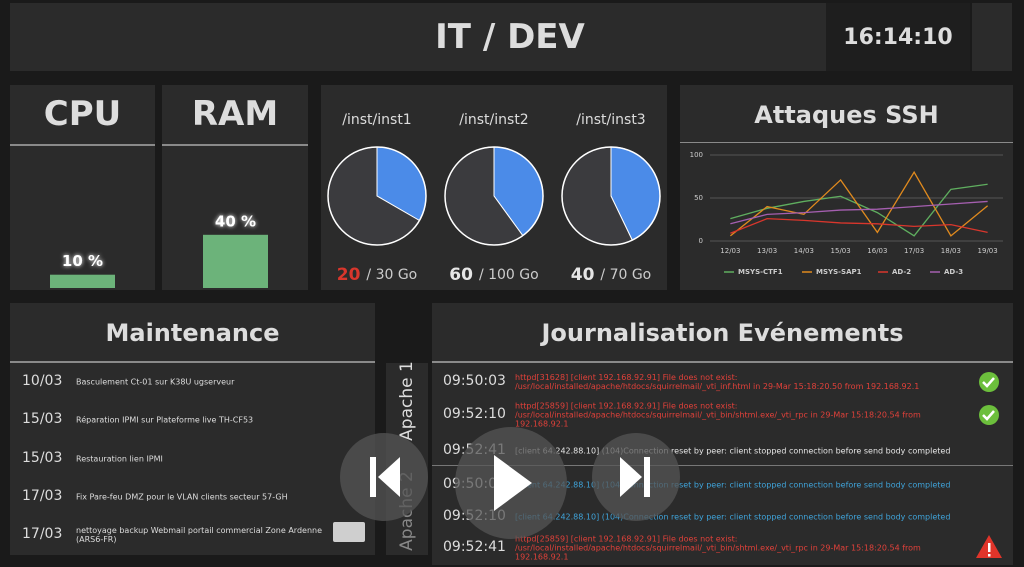  Describe the element at coordinates (509, 275) in the screenshot. I see `total-value: / 100 Go` at that location.